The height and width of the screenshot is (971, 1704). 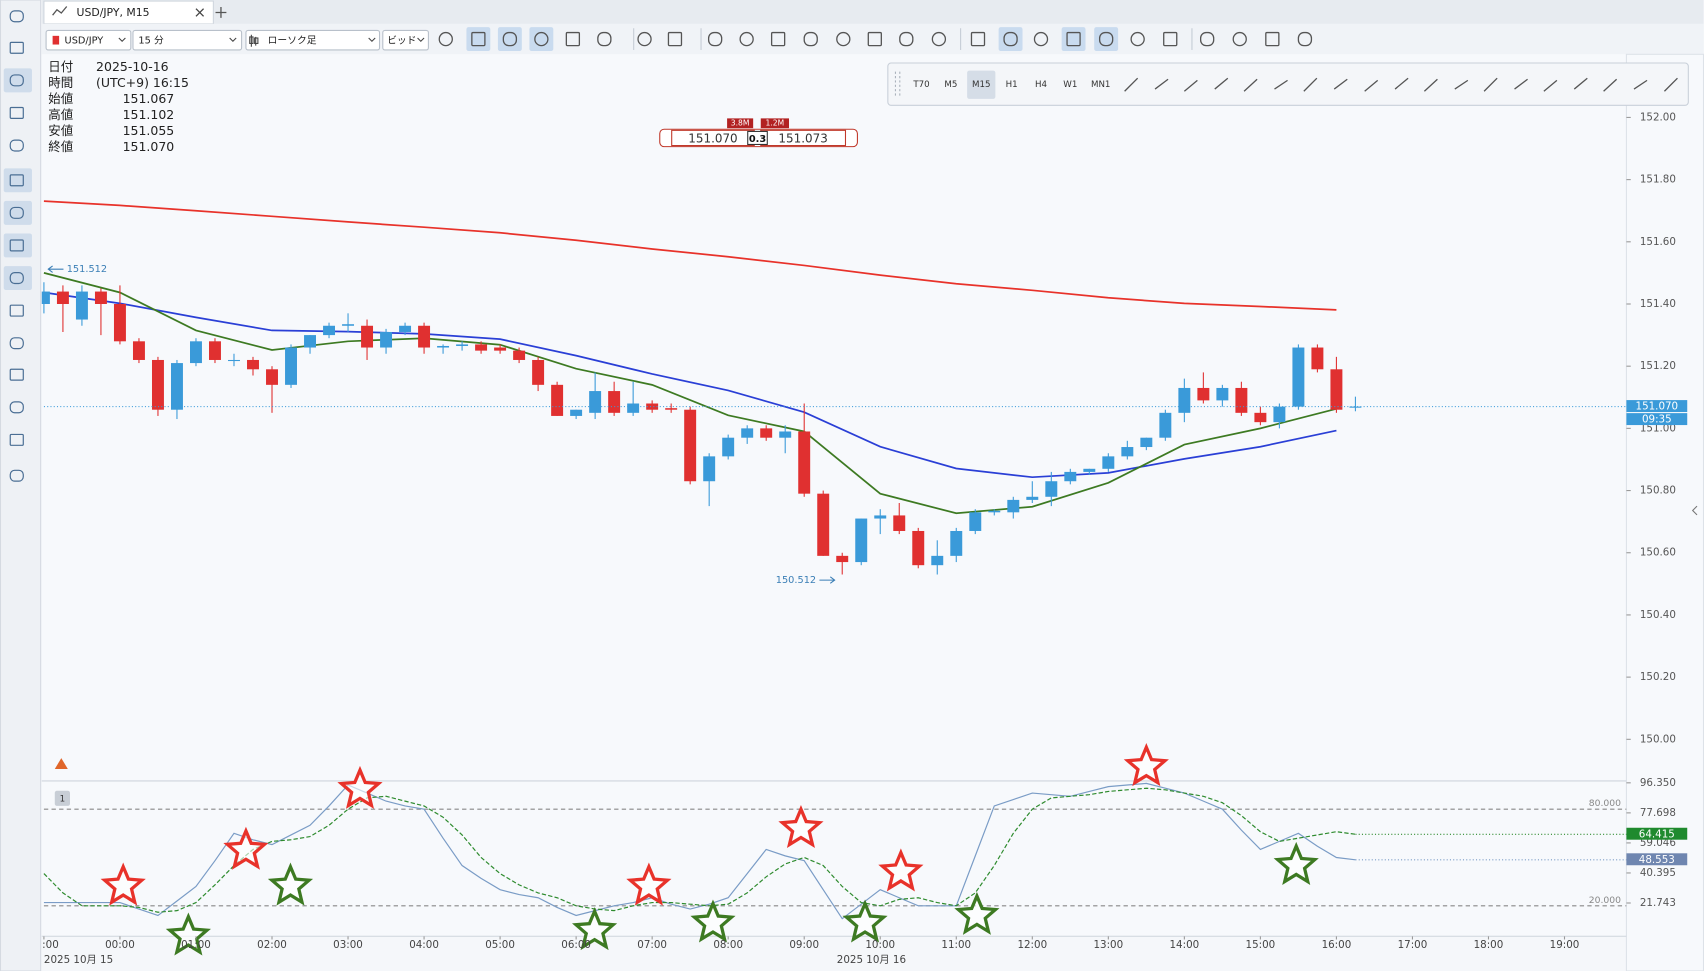 What do you see at coordinates (920, 85) in the screenshot?
I see `timeframe-button: T70` at bounding box center [920, 85].